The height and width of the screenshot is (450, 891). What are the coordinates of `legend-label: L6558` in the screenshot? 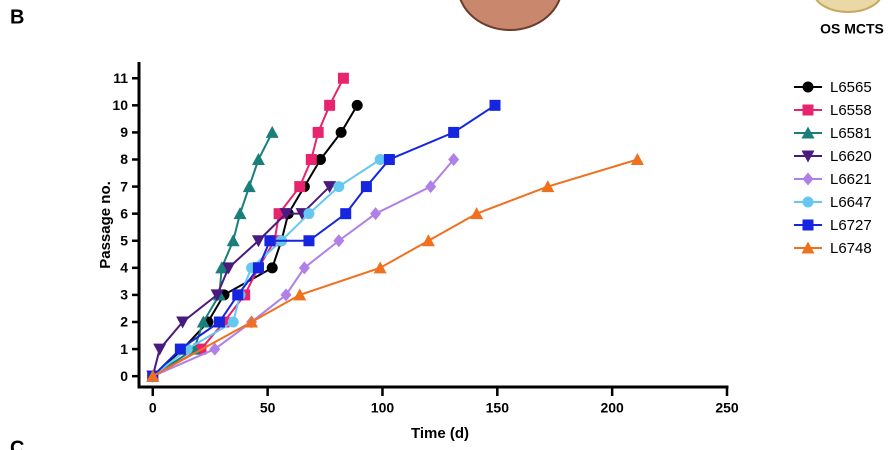 It's located at (851, 110).